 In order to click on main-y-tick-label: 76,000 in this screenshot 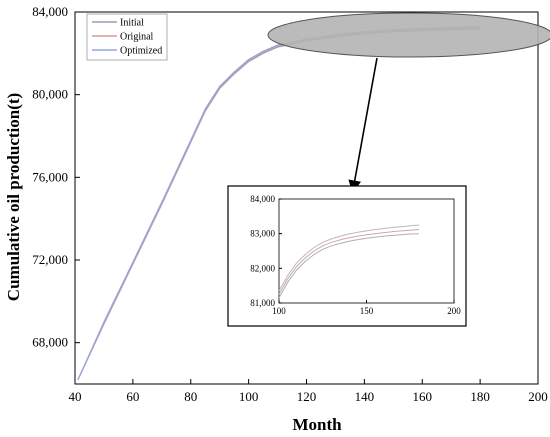, I will do `click(50, 176)`.